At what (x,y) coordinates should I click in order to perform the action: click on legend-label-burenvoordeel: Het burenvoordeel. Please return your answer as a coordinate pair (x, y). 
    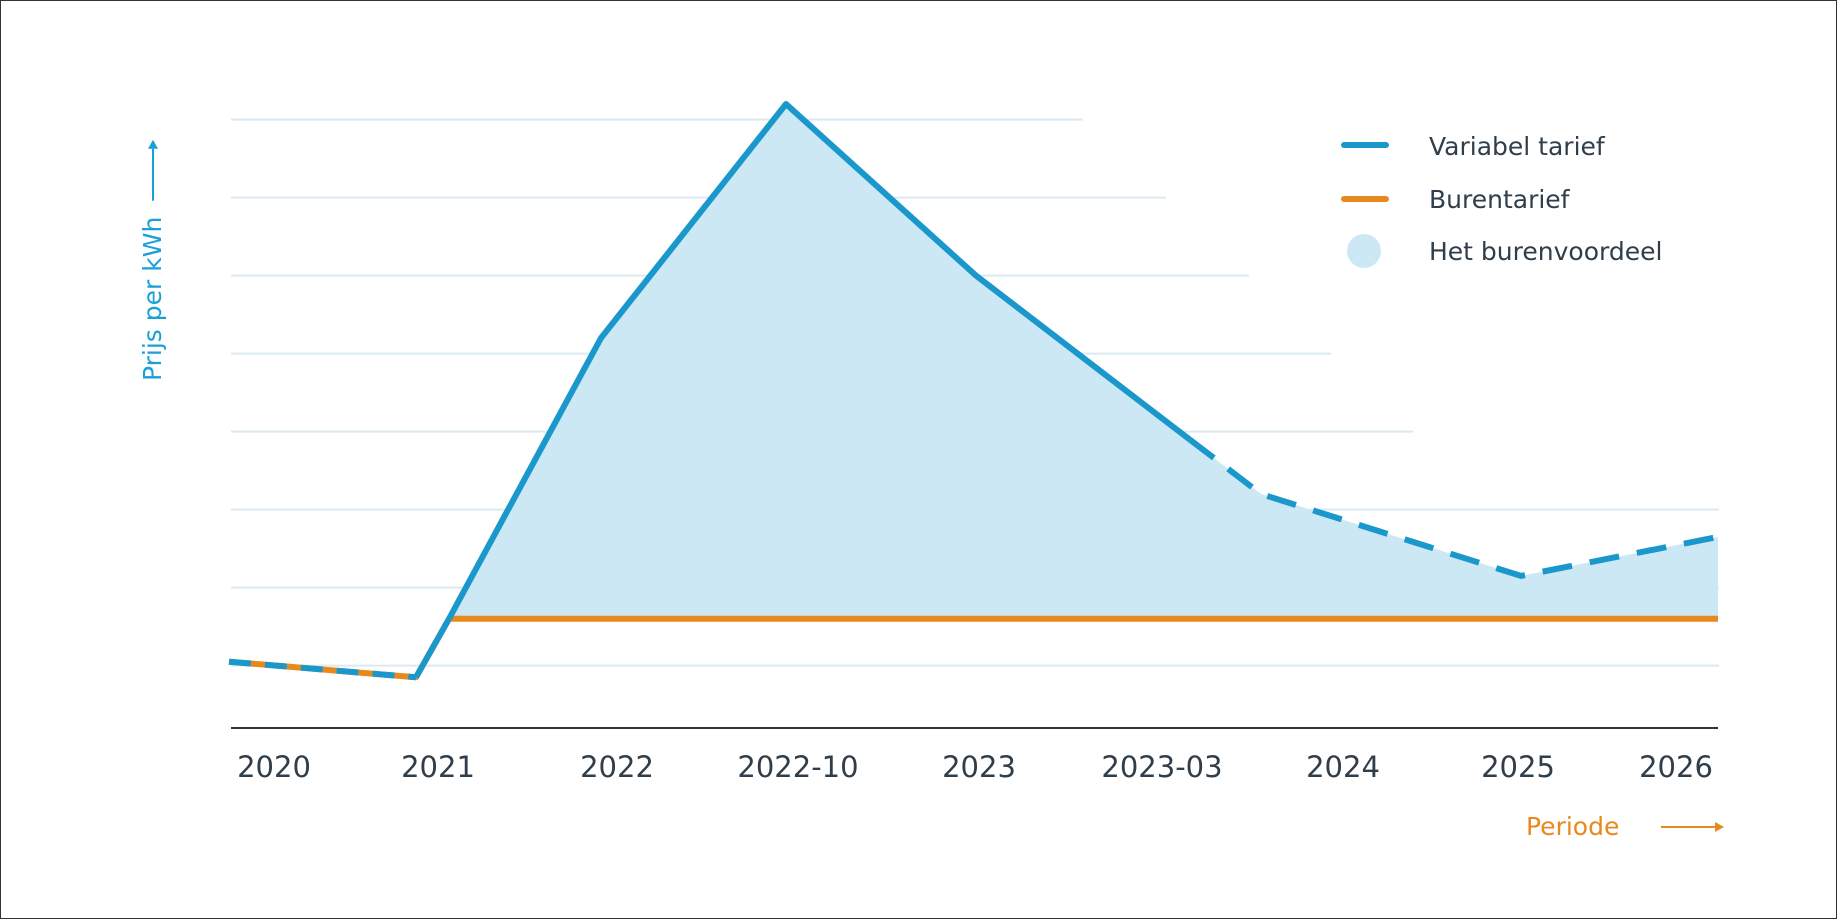
    Looking at the image, I should click on (1545, 251).